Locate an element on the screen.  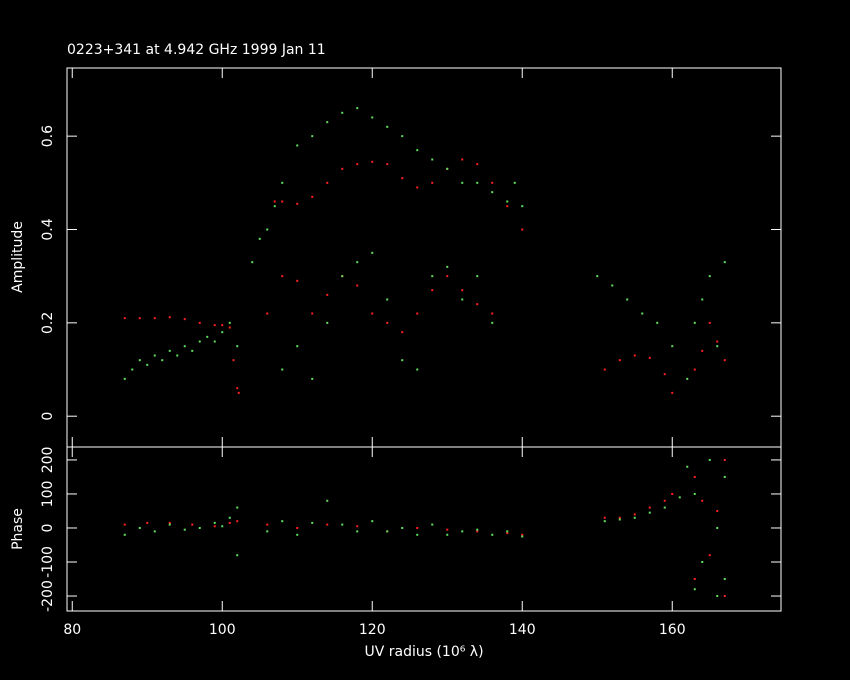
y-tick-label: 0.4 is located at coordinates (48, 229).